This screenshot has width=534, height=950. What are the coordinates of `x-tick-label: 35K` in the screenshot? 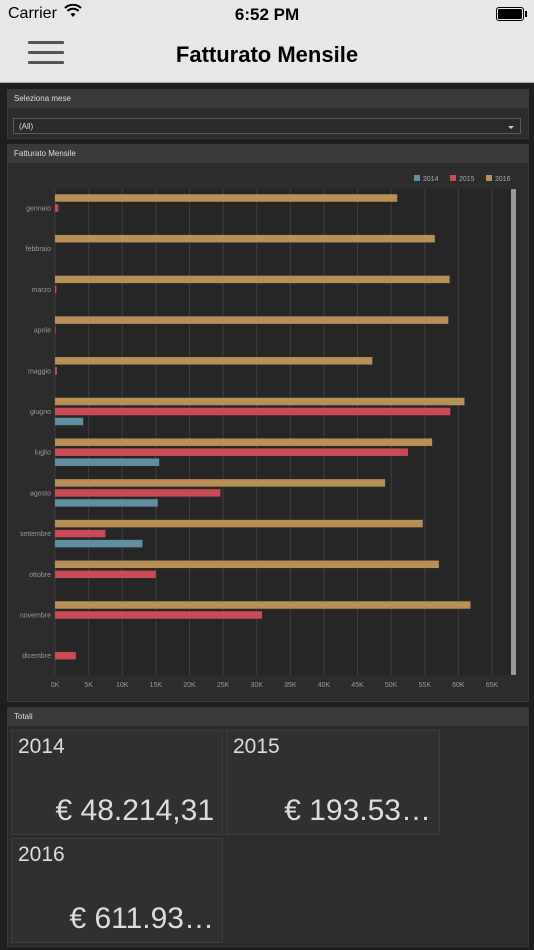 It's located at (290, 685).